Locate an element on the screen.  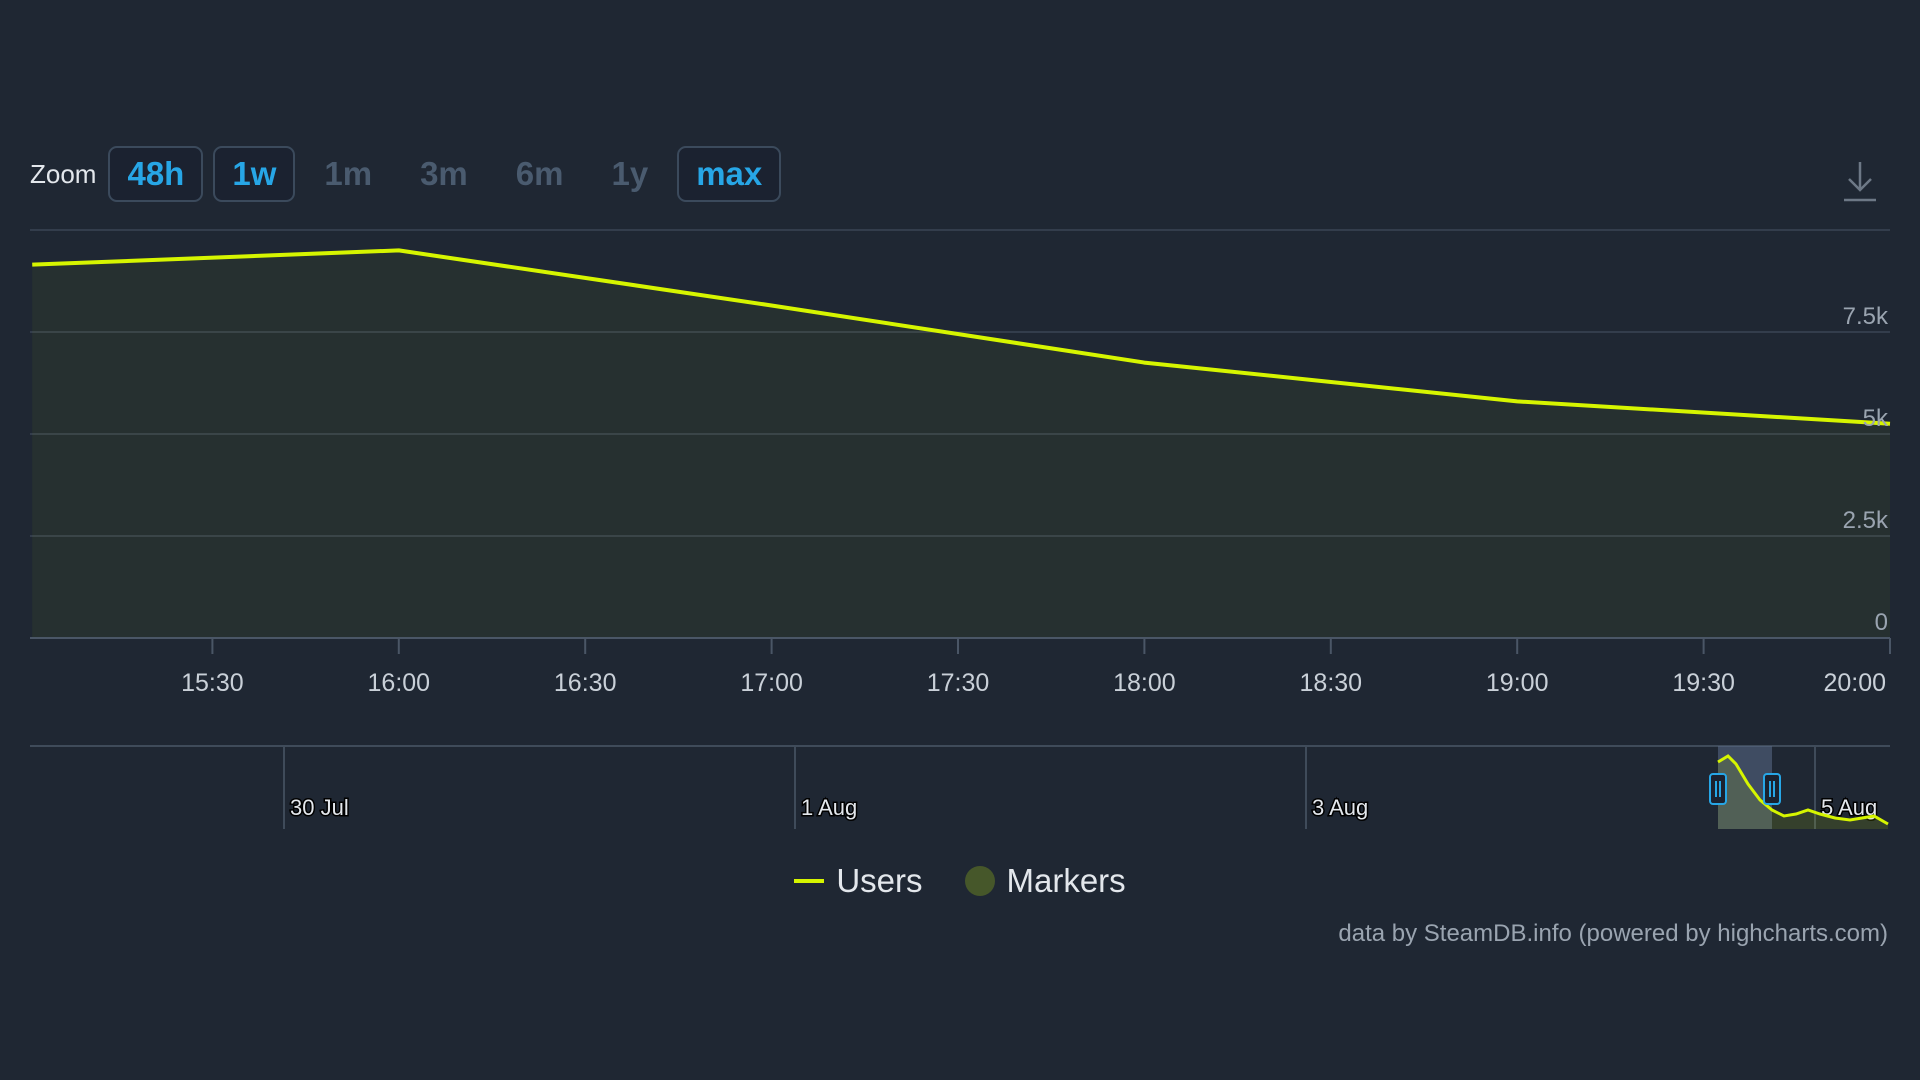
zoom-label: Zoom is located at coordinates (63, 173).